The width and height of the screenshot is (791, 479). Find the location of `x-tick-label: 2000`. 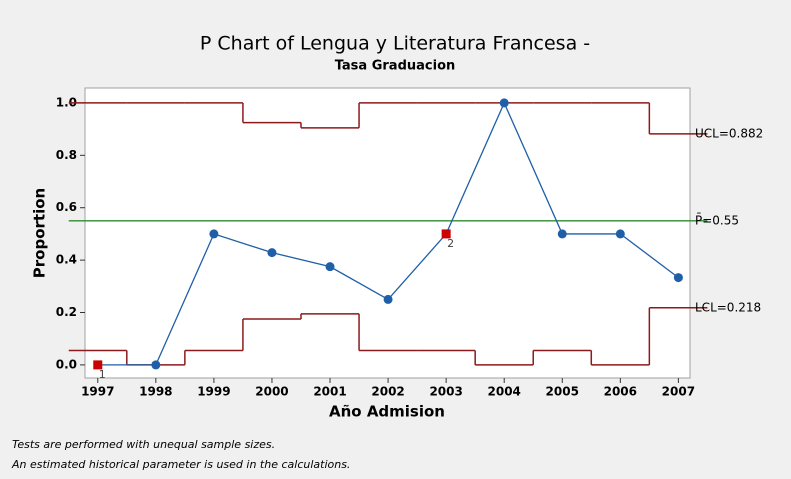

x-tick-label: 2000 is located at coordinates (271, 392).